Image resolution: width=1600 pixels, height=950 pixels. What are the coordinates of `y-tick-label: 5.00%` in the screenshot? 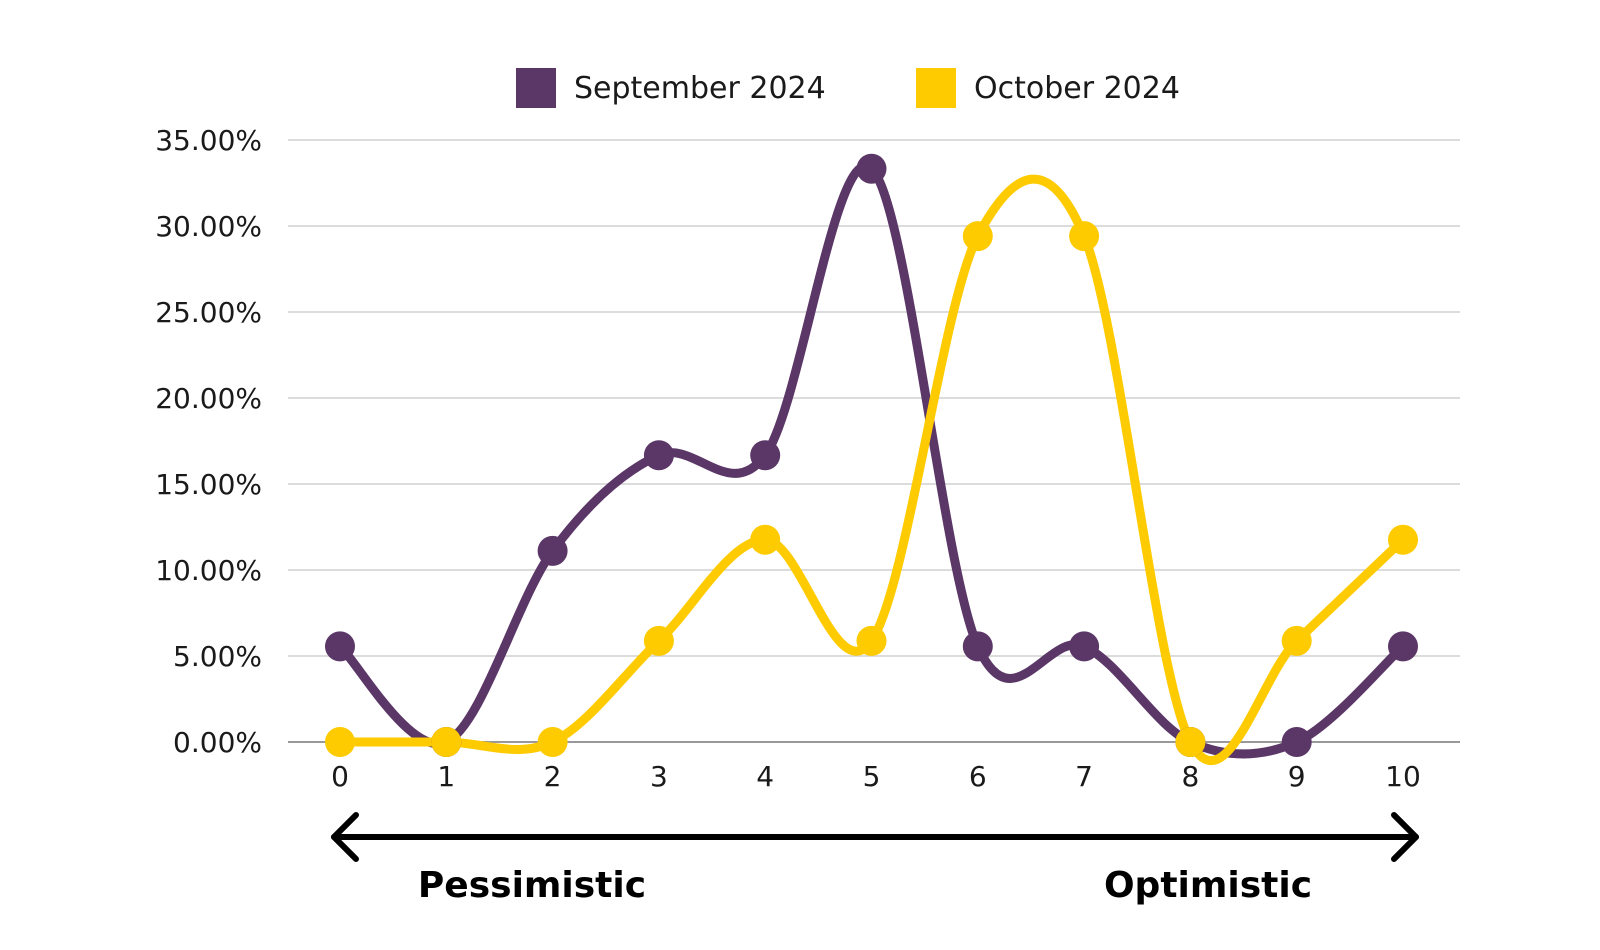 It's located at (217, 656).